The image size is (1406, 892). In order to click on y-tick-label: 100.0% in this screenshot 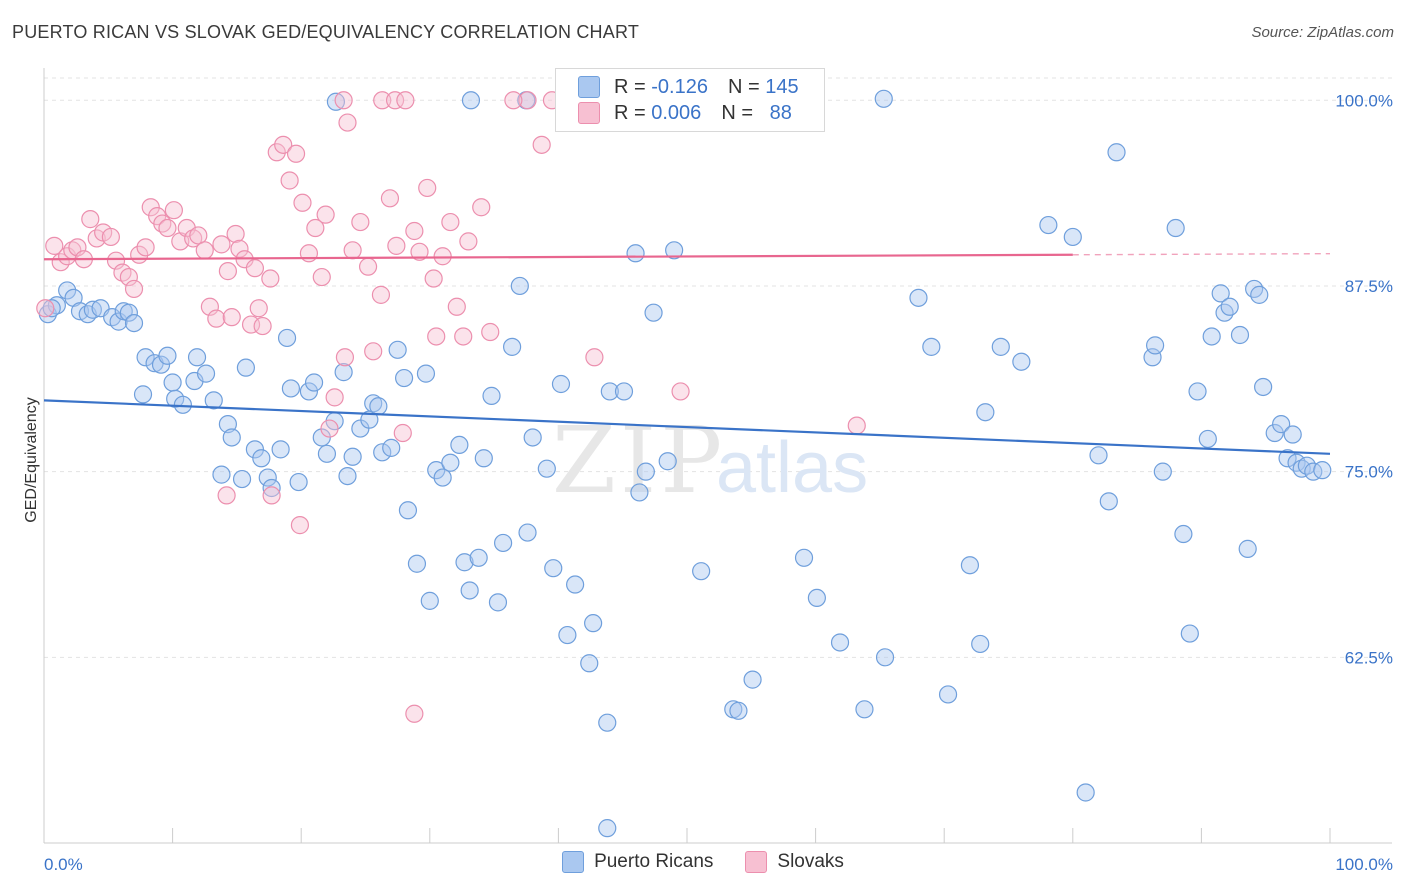, I will do `click(1364, 100)`.